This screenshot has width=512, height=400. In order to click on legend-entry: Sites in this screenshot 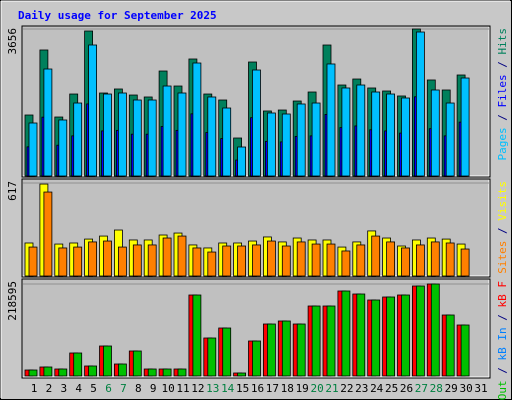, I will do `click(502, 257)`.